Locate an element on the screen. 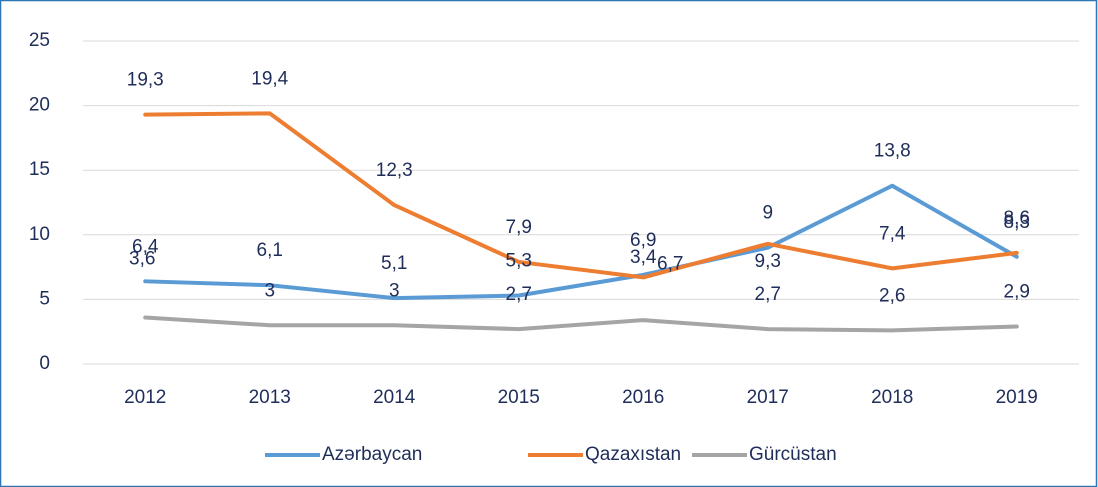 Image resolution: width=1098 pixels, height=487 pixels. data-label: 2,6 is located at coordinates (892, 295).